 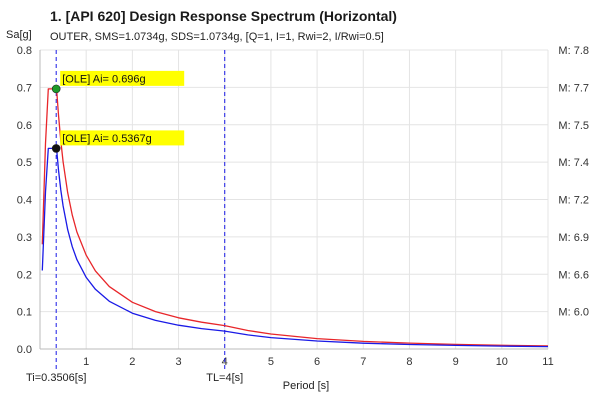 I want to click on y-axis-ticks: 0.0 0.1 0.2 0.3 0.4 0.5 0.6 0.7 0.8, so click(x=24, y=200).